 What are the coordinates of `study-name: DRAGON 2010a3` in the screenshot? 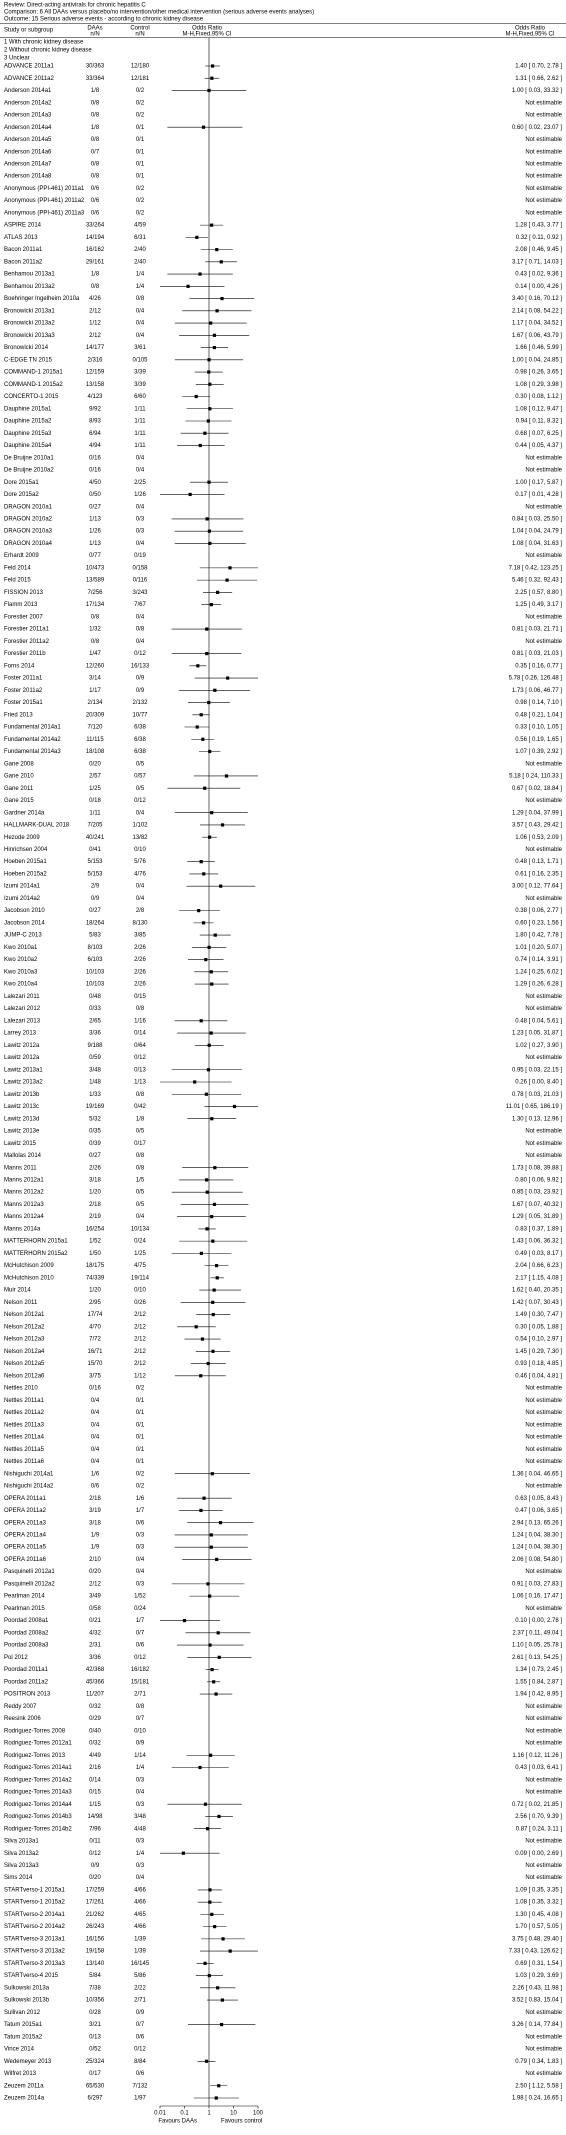 It's located at (28, 532).